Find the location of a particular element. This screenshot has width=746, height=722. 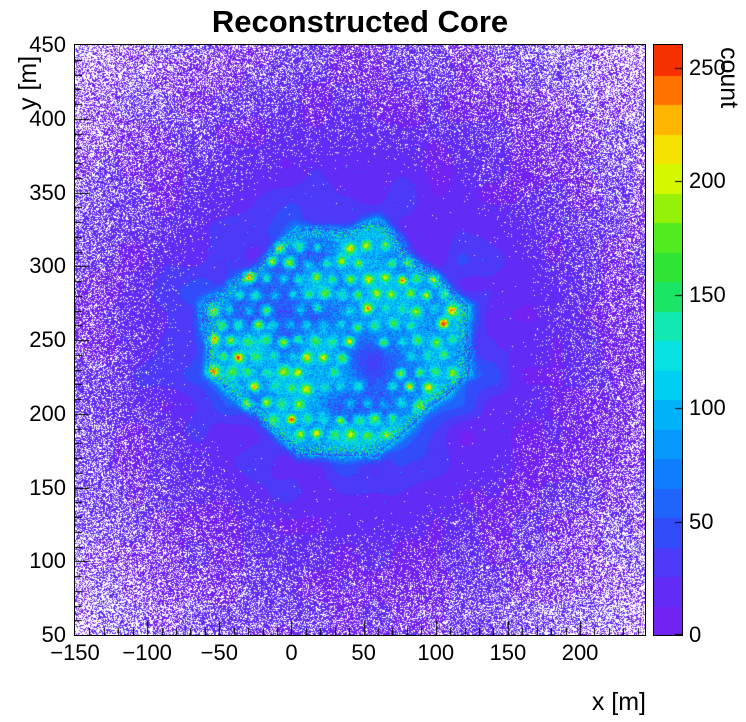

z-tick-label: 250 is located at coordinates (707, 67).